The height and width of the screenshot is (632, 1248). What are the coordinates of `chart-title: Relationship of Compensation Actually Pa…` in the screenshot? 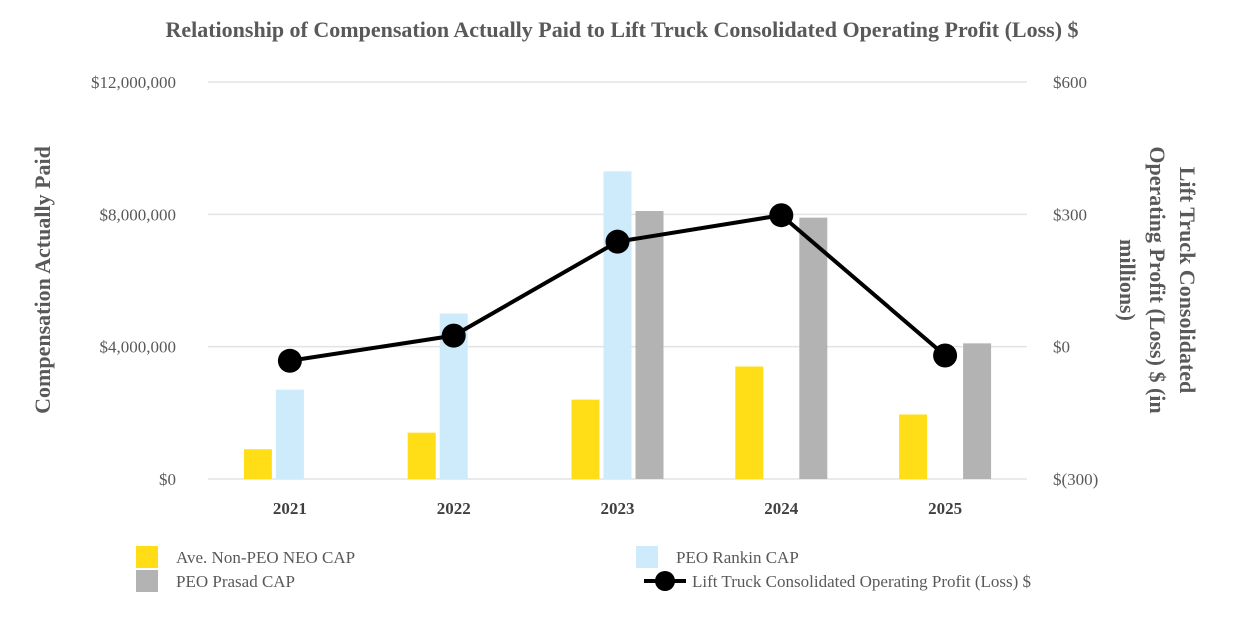 It's located at (621, 29).